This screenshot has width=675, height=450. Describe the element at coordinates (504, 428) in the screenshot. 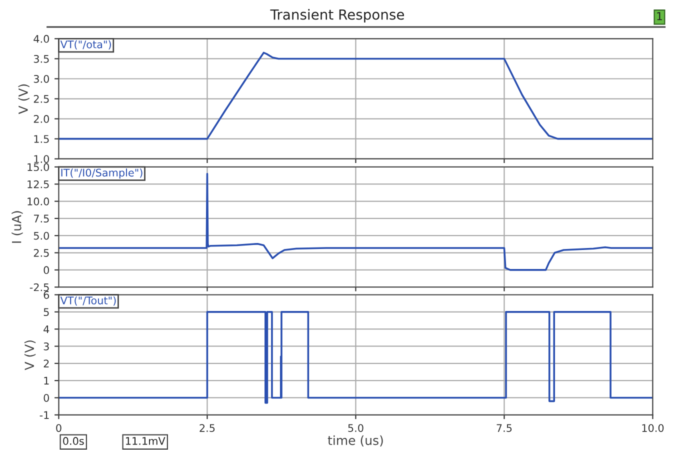

I see `x-tick-label: 7.5` at that location.